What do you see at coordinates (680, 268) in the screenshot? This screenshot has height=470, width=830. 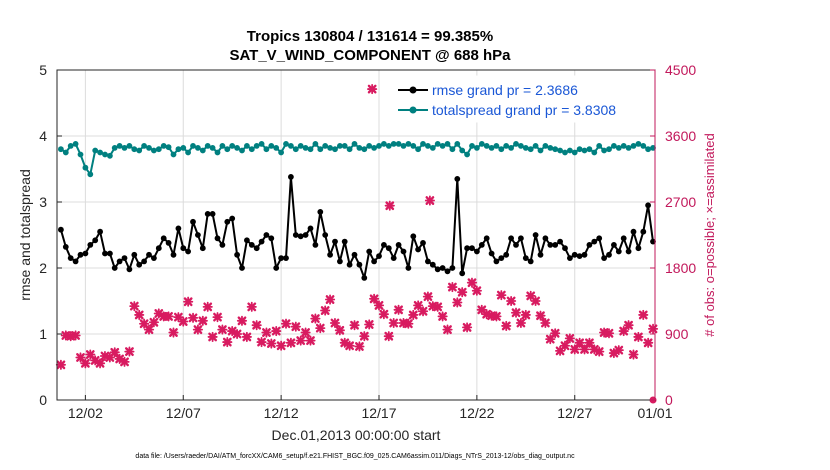 I see `y-right-tick-label: 1800` at bounding box center [680, 268].